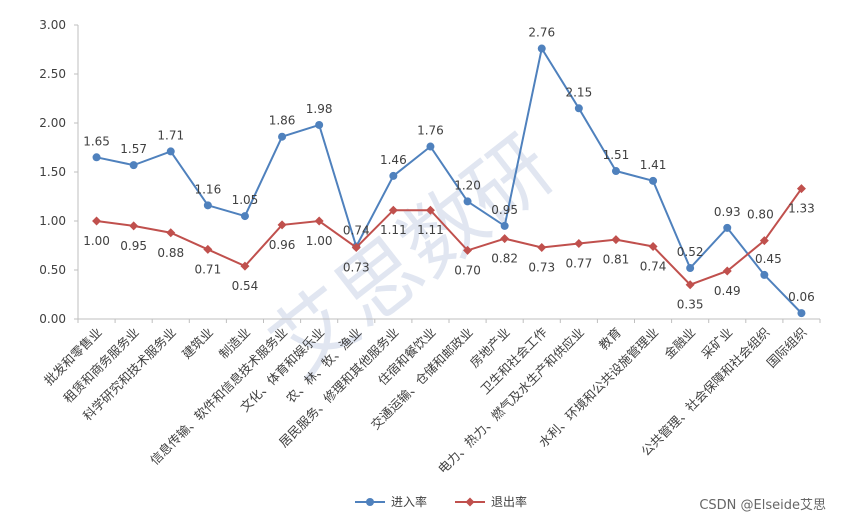  What do you see at coordinates (801, 209) in the screenshot?
I see `exit-rate-data-label: 1.33` at bounding box center [801, 209].